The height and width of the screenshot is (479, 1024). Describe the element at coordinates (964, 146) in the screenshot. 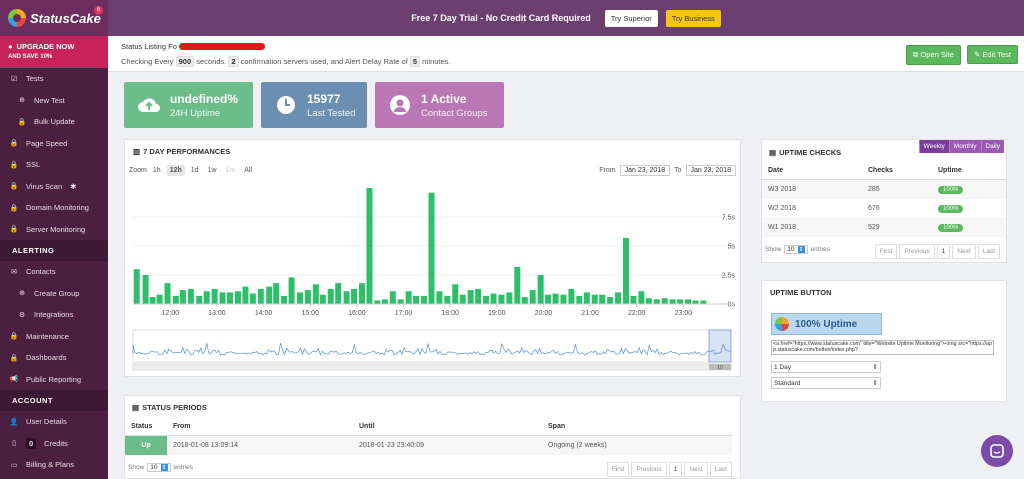

I see `tab-monthly: Monthly` at that location.